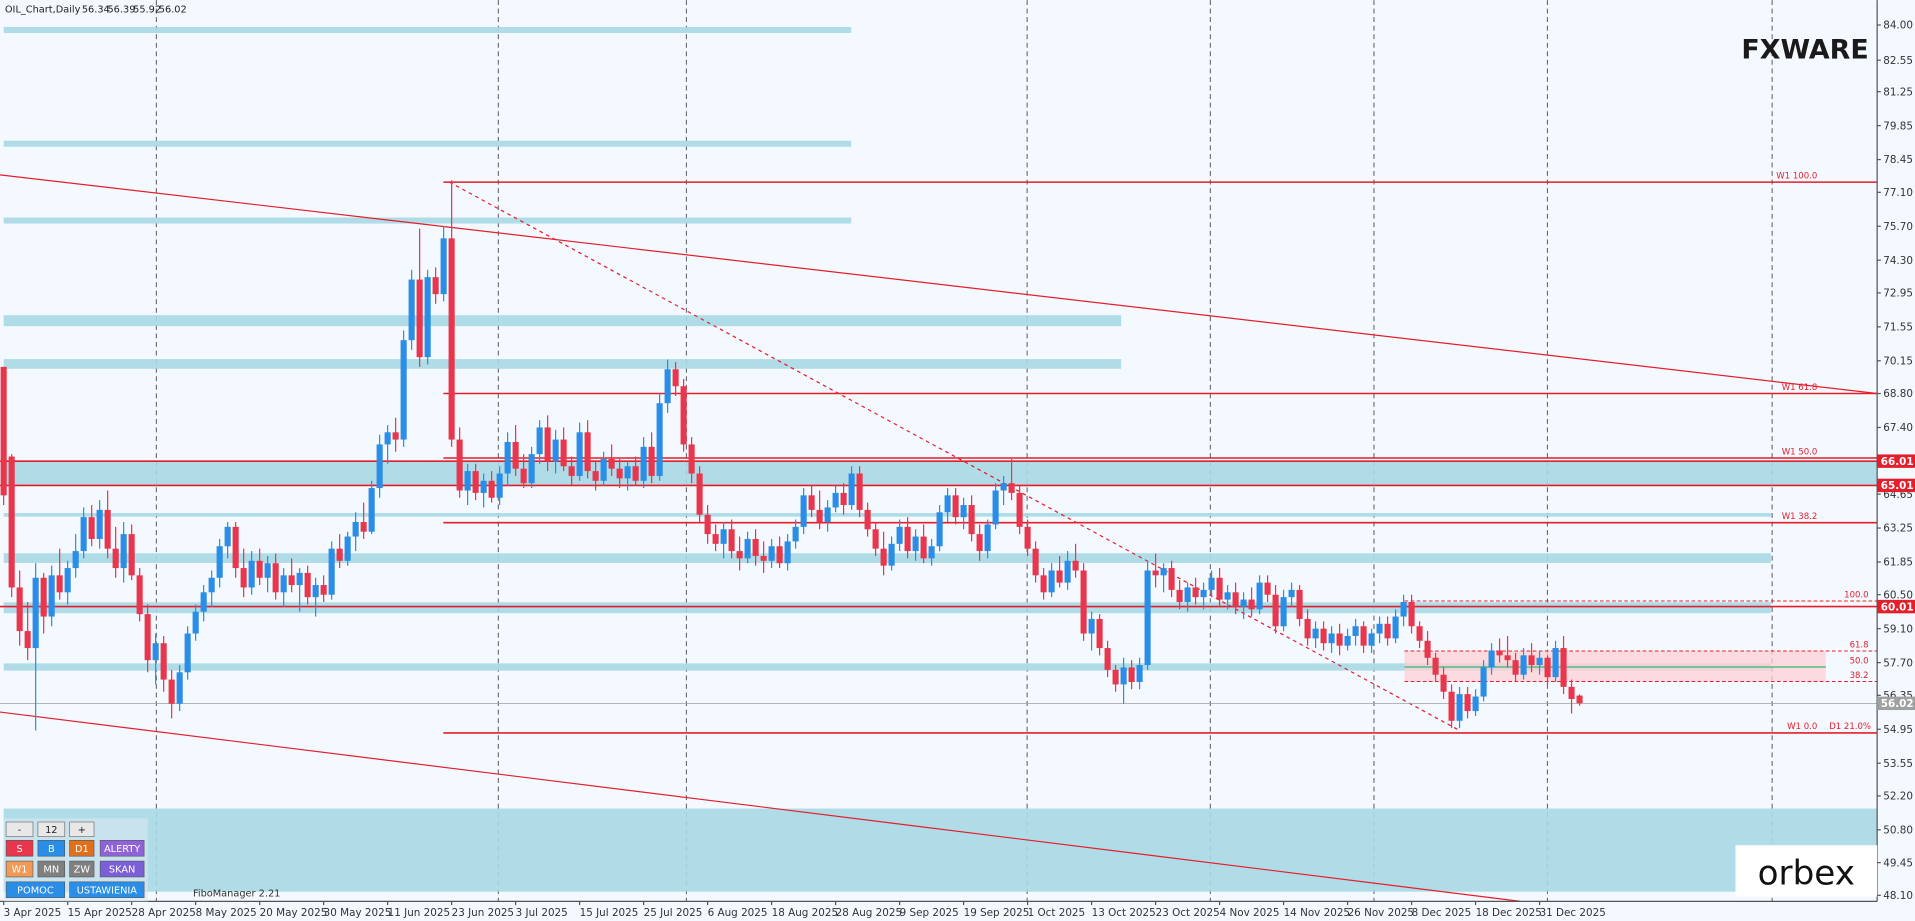 The height and width of the screenshot is (921, 1915). I want to click on x-tick-label: 11 Jun 2025, so click(419, 913).